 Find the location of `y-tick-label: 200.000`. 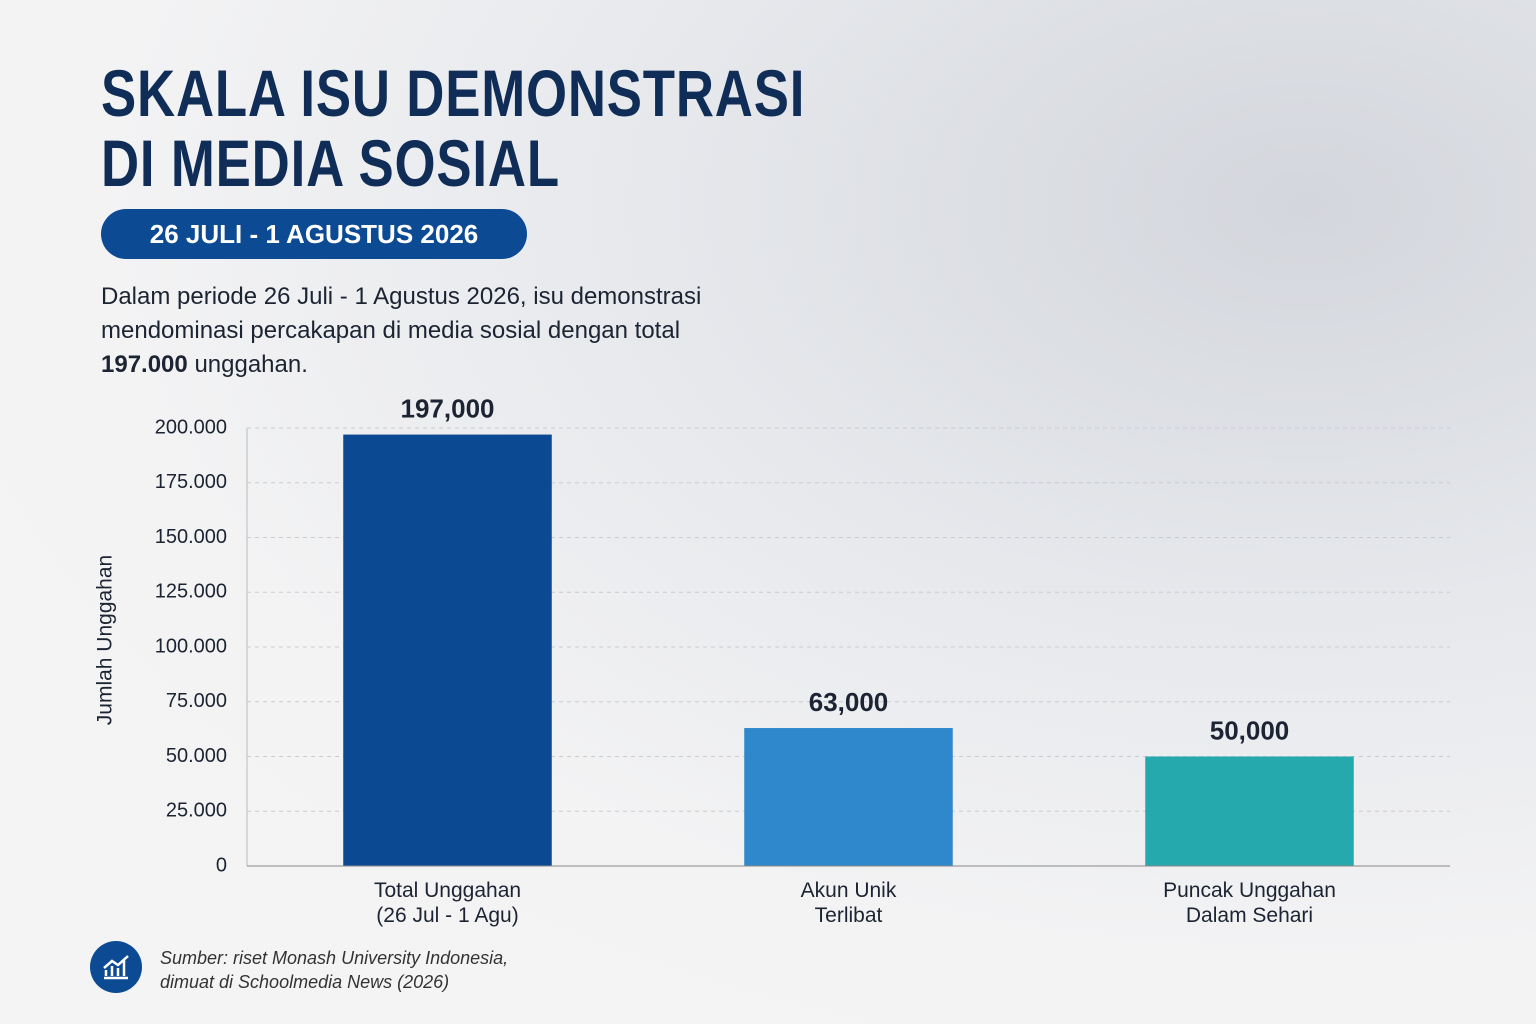

y-tick-label: 200.000 is located at coordinates (191, 427).